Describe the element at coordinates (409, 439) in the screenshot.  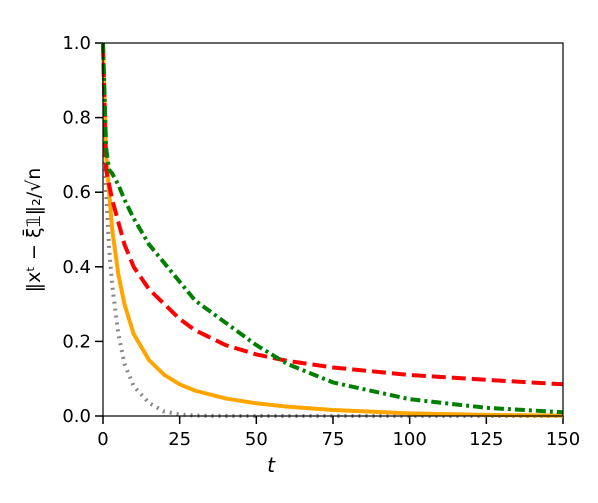
I see `x-tick-label: 100` at that location.